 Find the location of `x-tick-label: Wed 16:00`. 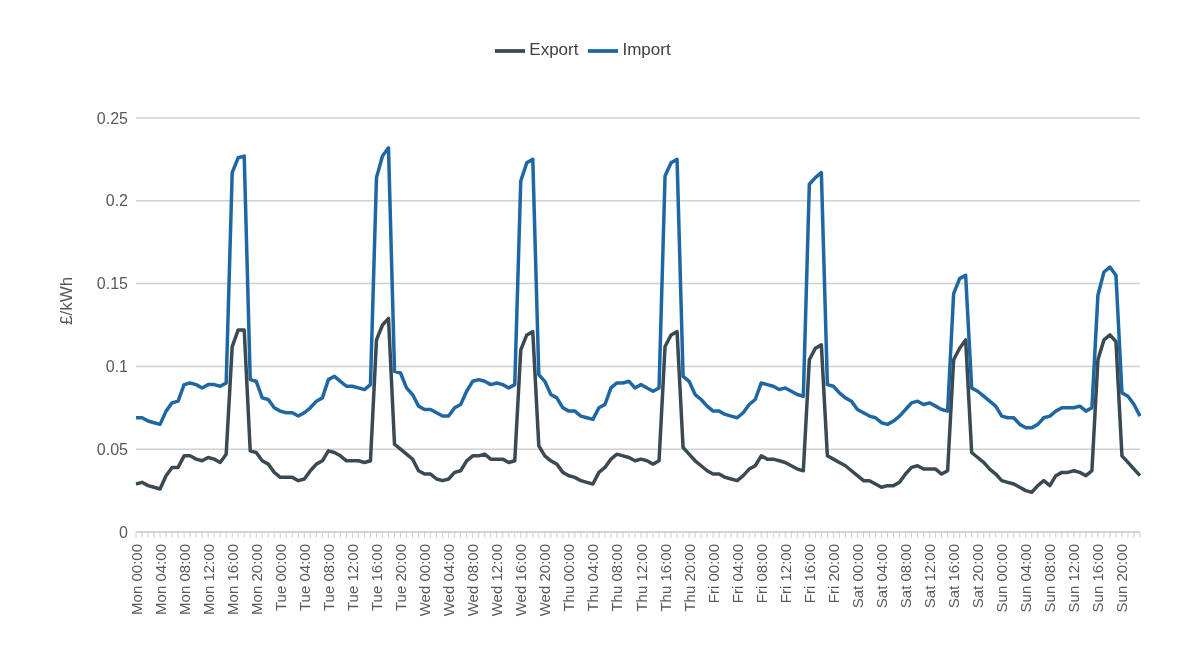

x-tick-label: Wed 16:00 is located at coordinates (521, 580).